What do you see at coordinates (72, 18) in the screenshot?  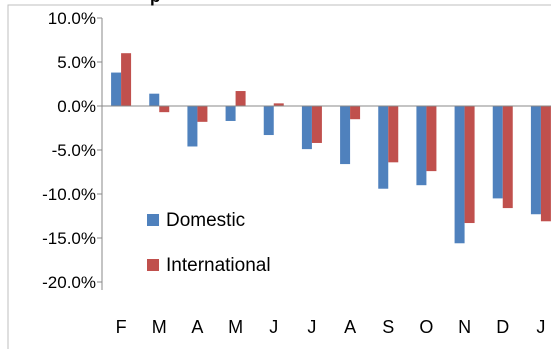 I see `y-tick-label: 10.0%` at bounding box center [72, 18].